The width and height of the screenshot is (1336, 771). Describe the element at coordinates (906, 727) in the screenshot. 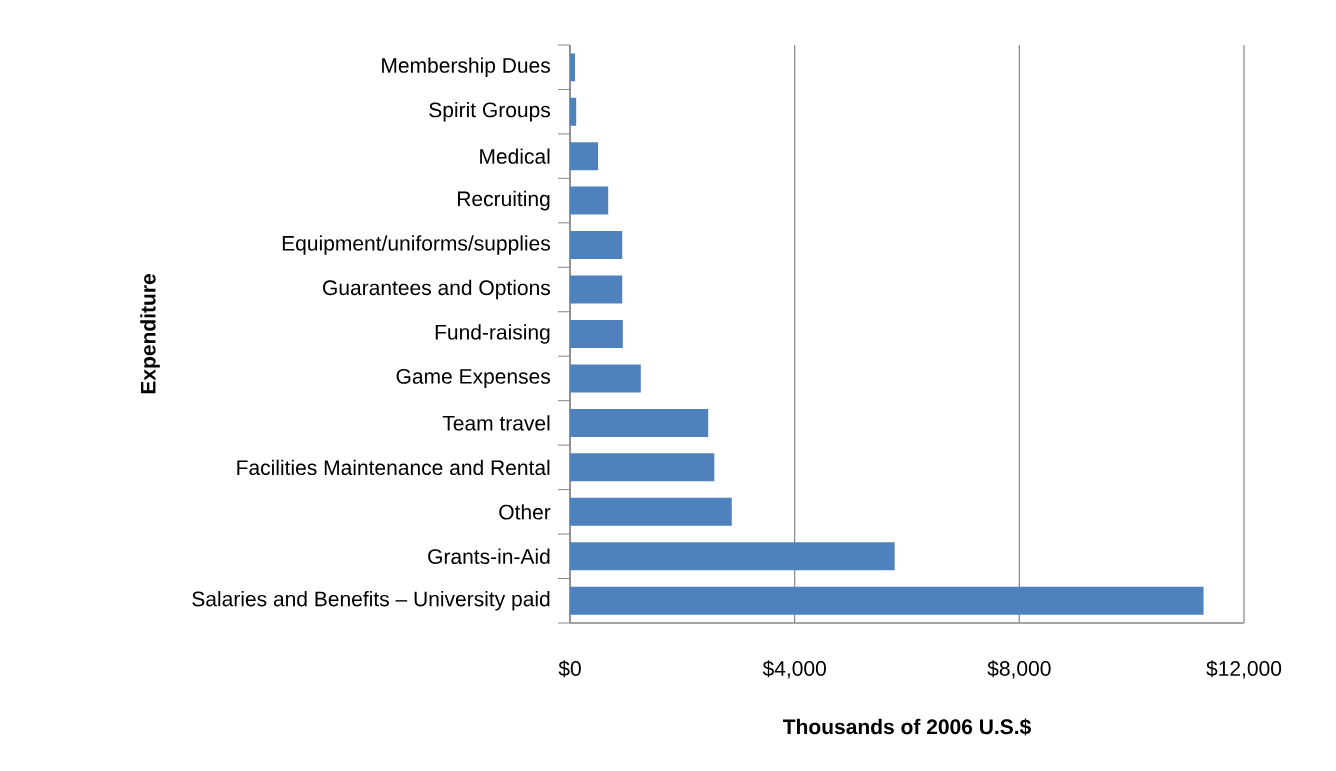

I see `x-axis-title: Thousands of 2006 U.S.$` at that location.